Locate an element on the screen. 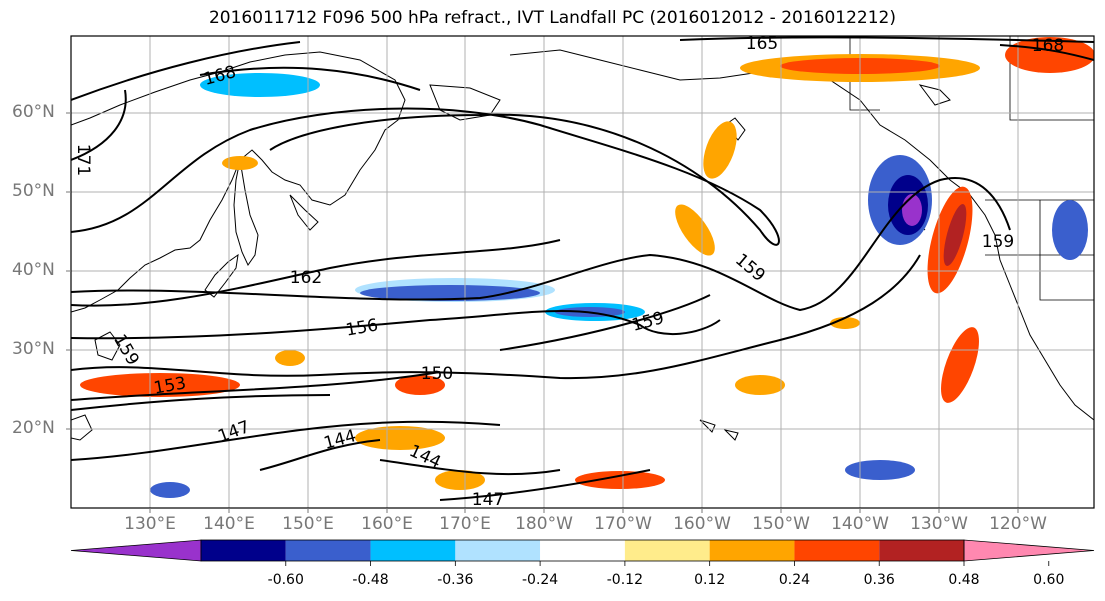  longitude-label: 170°W is located at coordinates (623, 524).